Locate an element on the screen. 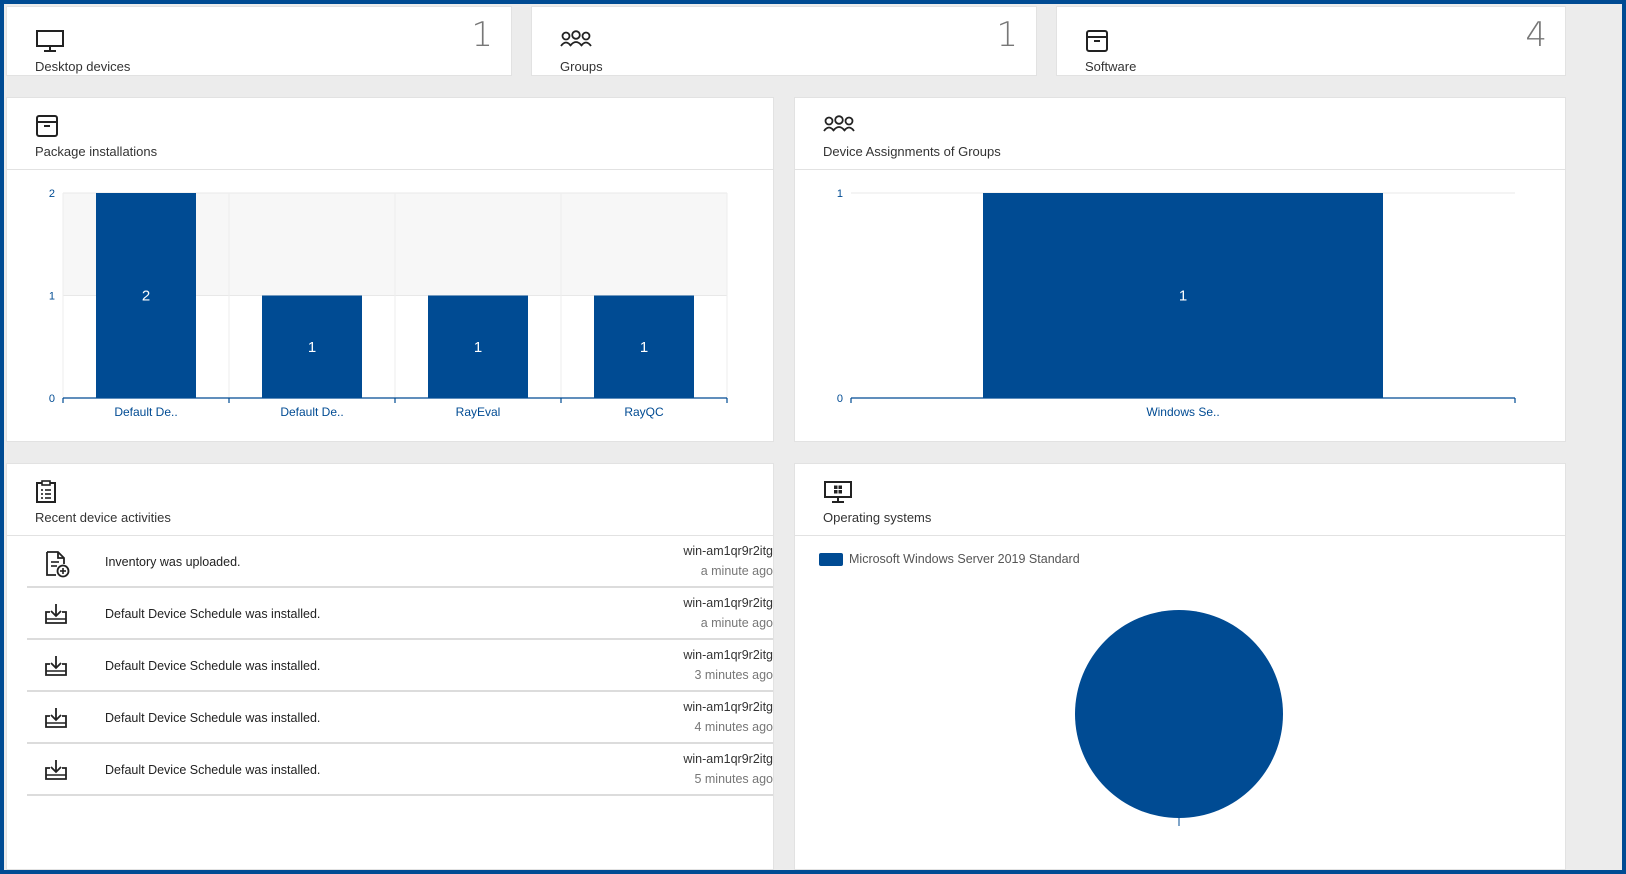 The width and height of the screenshot is (1626, 874). bar-value-label: 2 is located at coordinates (146, 296).